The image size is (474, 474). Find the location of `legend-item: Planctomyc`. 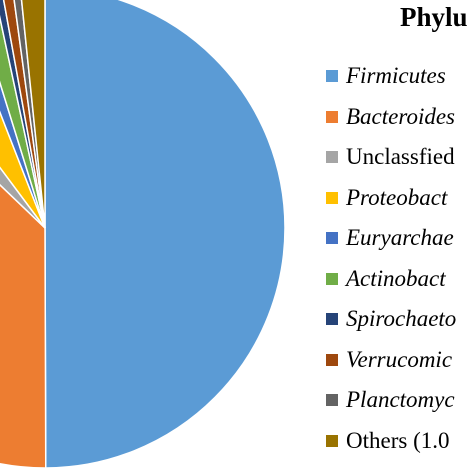

legend-item: Planctomyc is located at coordinates (391, 400).